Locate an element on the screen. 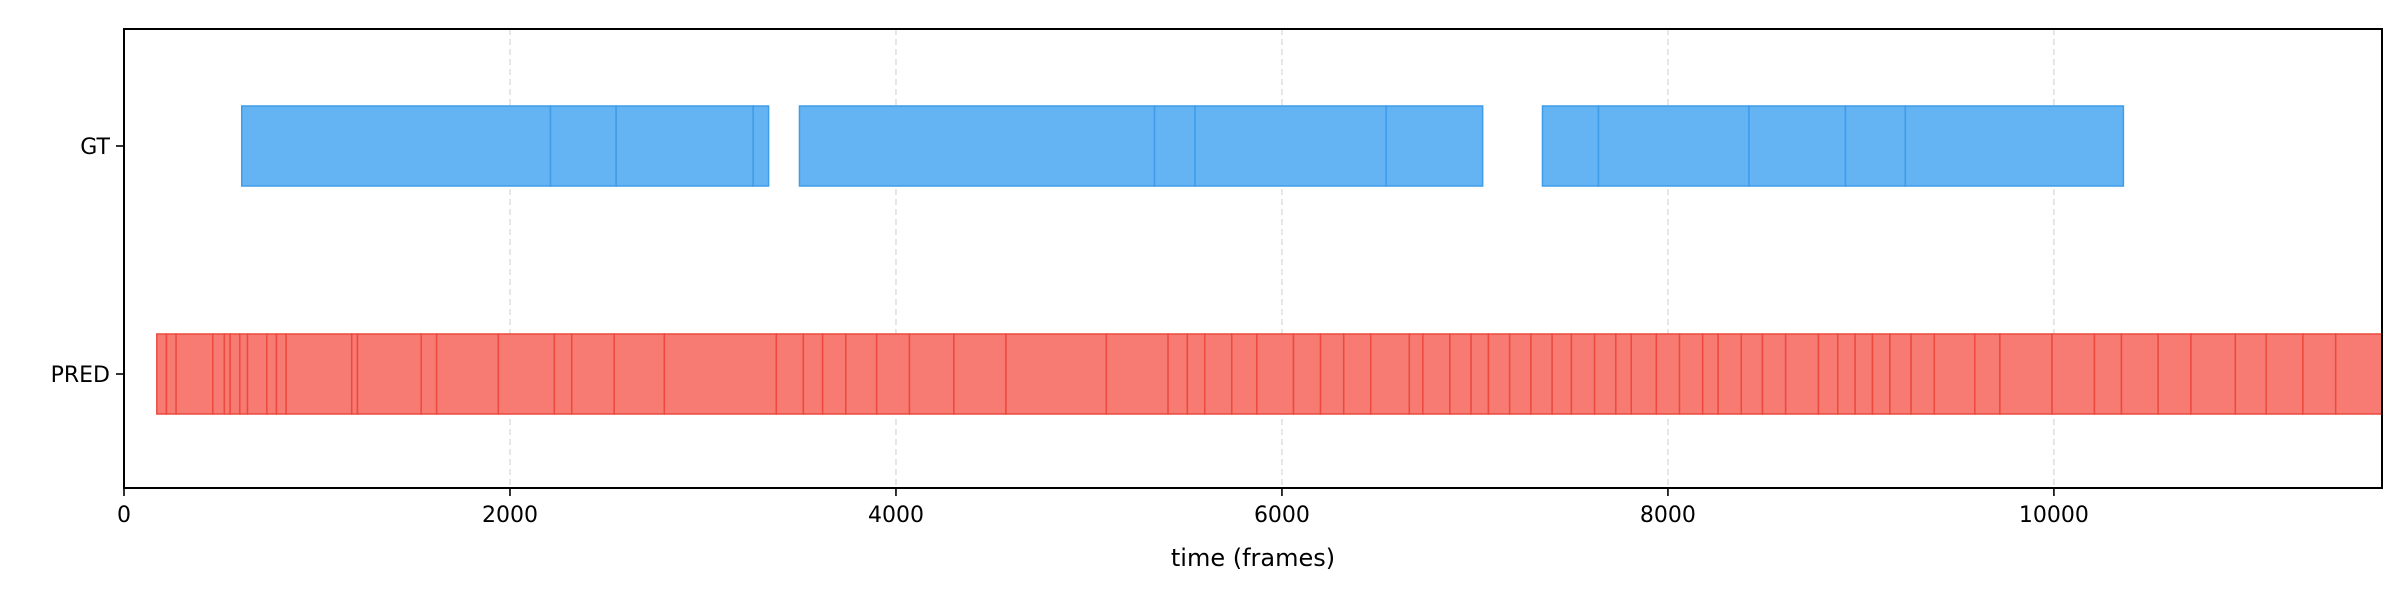 This screenshot has width=2400, height=600. y-ticks: GT PRED is located at coordinates (87, 261).